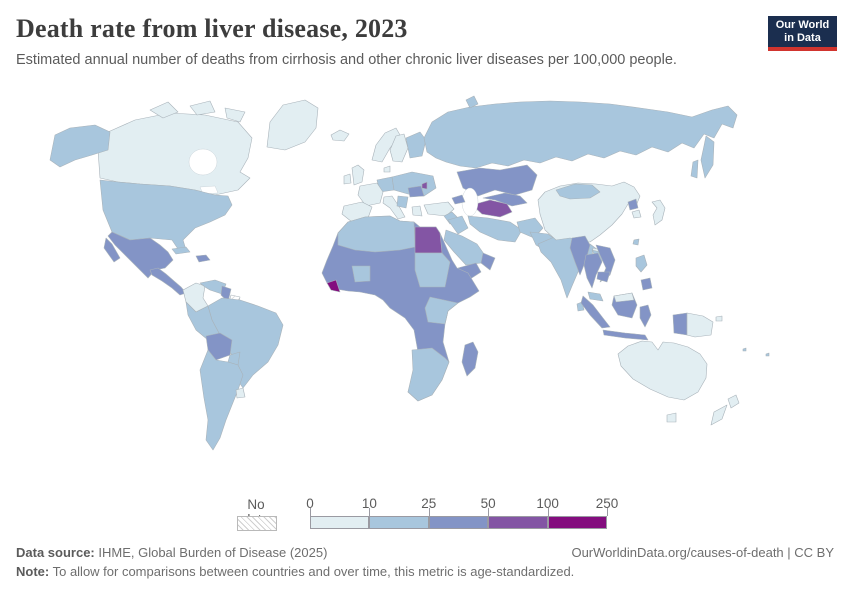  Describe the element at coordinates (694, 169) in the screenshot. I see `region-sakhalin` at that location.